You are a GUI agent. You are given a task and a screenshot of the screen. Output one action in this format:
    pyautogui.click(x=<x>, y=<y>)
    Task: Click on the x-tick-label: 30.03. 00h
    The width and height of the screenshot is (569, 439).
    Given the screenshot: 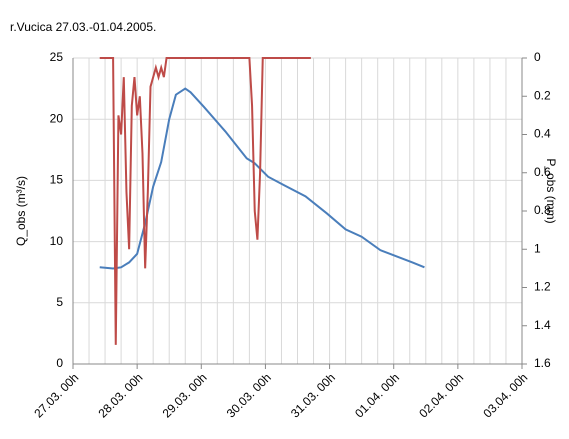 What is the action you would take?
    pyautogui.click(x=249, y=395)
    